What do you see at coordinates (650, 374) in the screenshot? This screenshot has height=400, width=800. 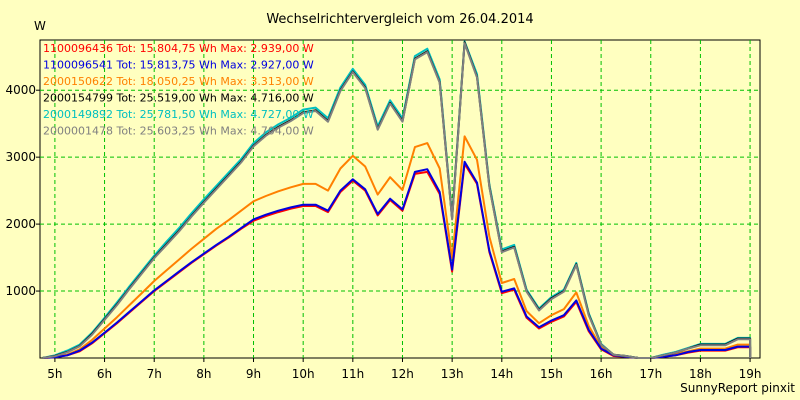 I see `x-tick-label: 17h` at bounding box center [650, 374].